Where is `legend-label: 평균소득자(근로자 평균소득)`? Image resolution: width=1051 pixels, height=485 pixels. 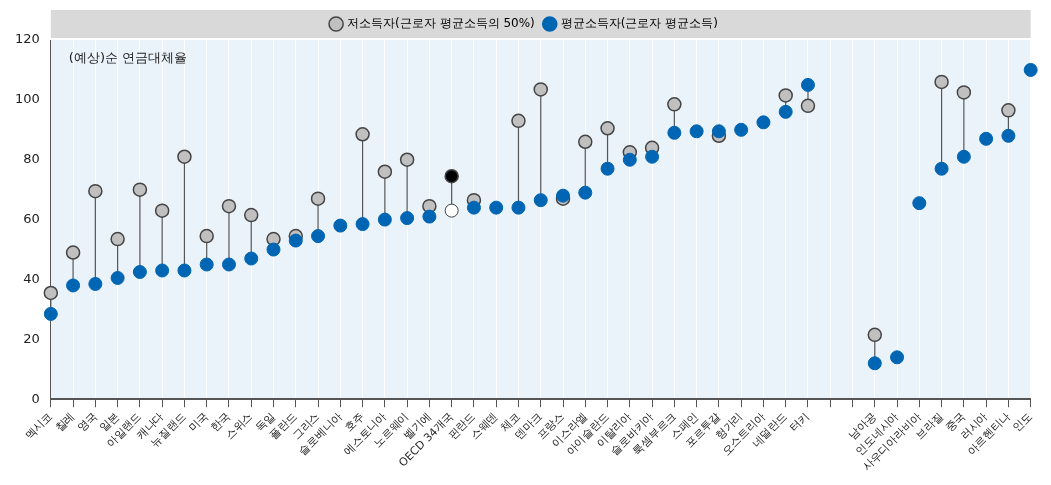 legend-label: 평균소득자(근로자 평균소득) is located at coordinates (639, 23).